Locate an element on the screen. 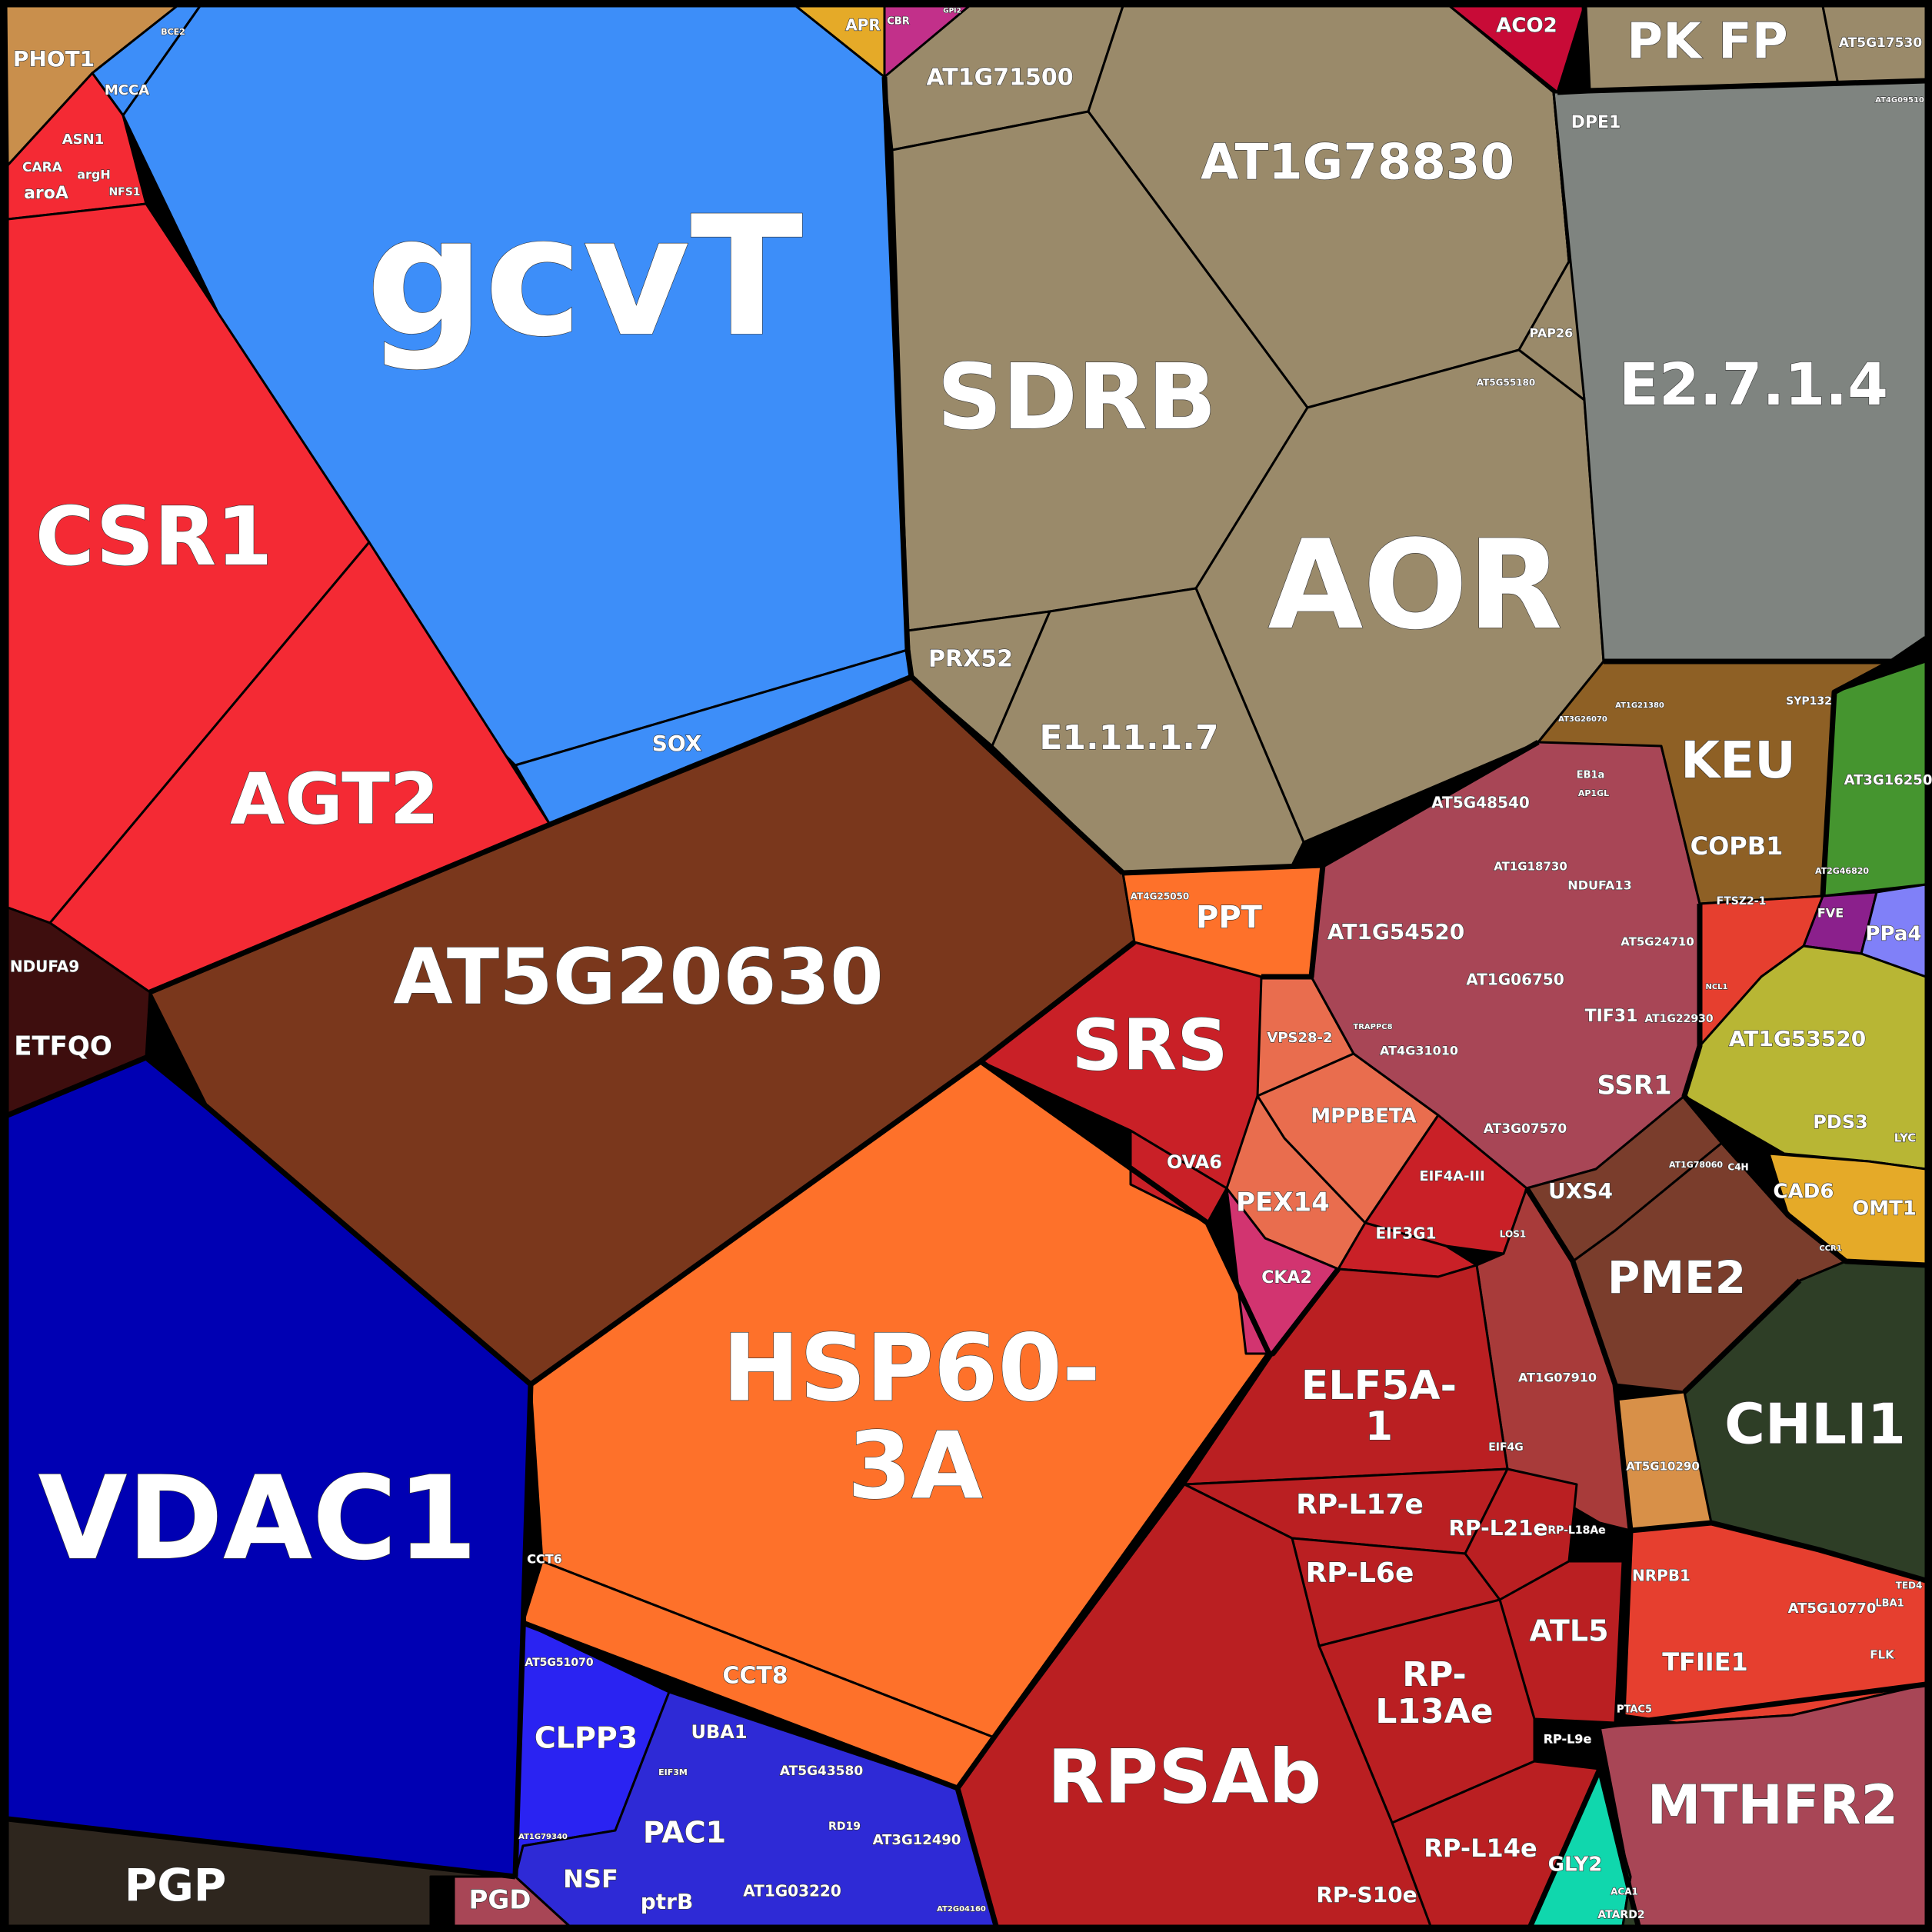  label-pgp: PGP is located at coordinates (176, 1885).